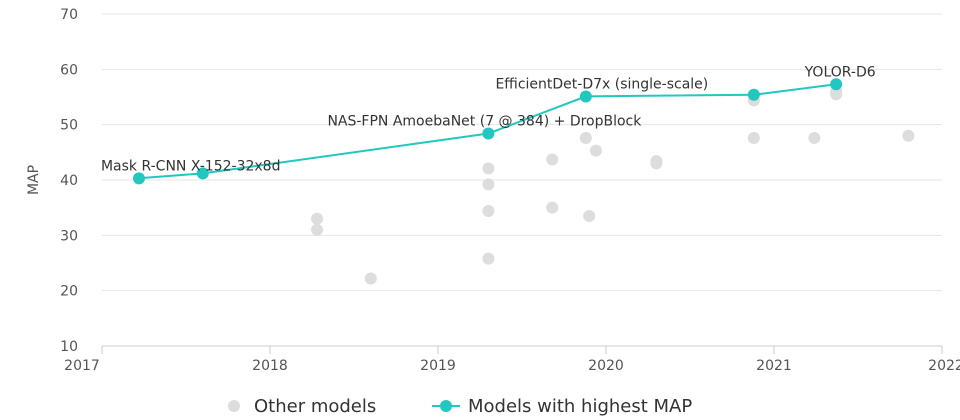  What do you see at coordinates (580, 406) in the screenshot?
I see `legend-label-best: Models with highest MAP` at bounding box center [580, 406].